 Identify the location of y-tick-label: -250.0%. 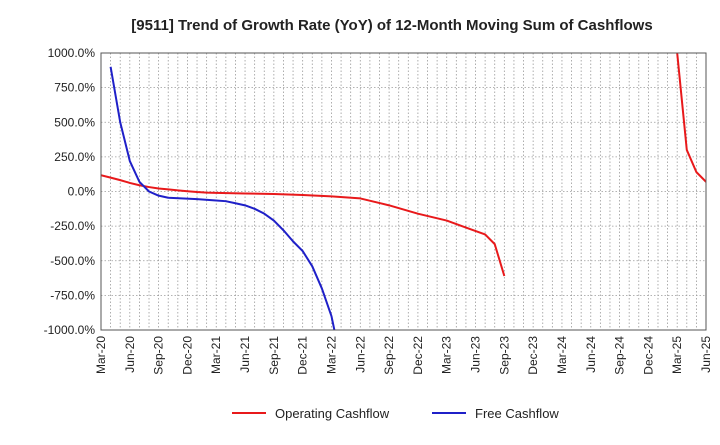
(72, 226).